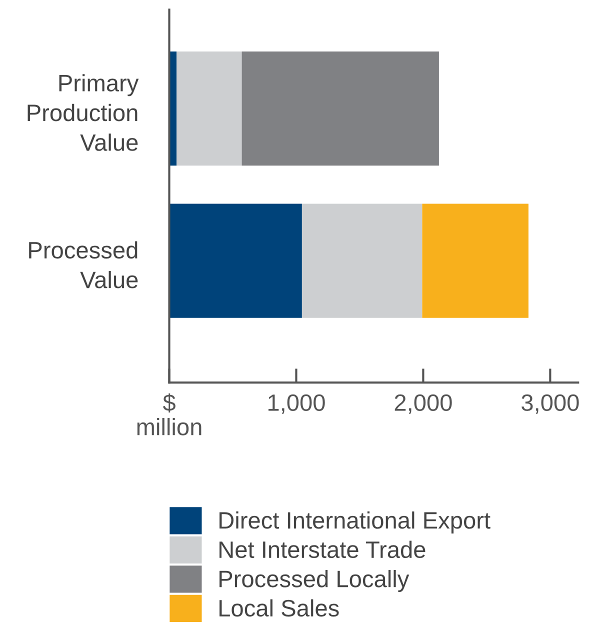 The width and height of the screenshot is (596, 643). What do you see at coordinates (169, 402) in the screenshot?
I see `x-tick-label: $` at bounding box center [169, 402].